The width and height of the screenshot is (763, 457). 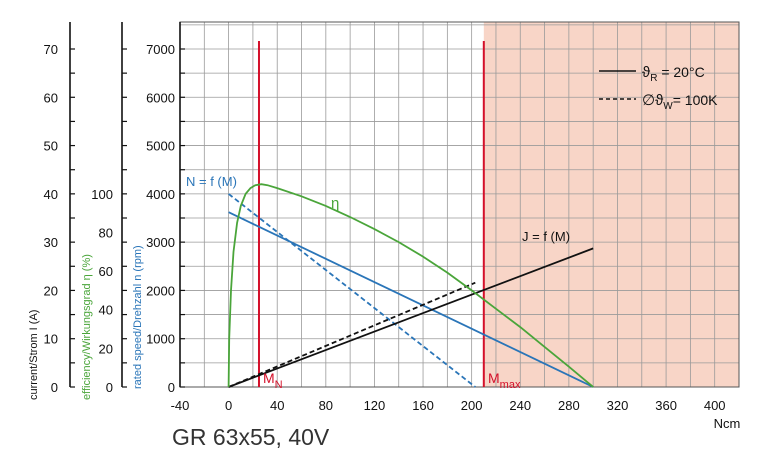 What do you see at coordinates (653, 78) in the screenshot?
I see `legend-entry-1-sub: R` at bounding box center [653, 78].